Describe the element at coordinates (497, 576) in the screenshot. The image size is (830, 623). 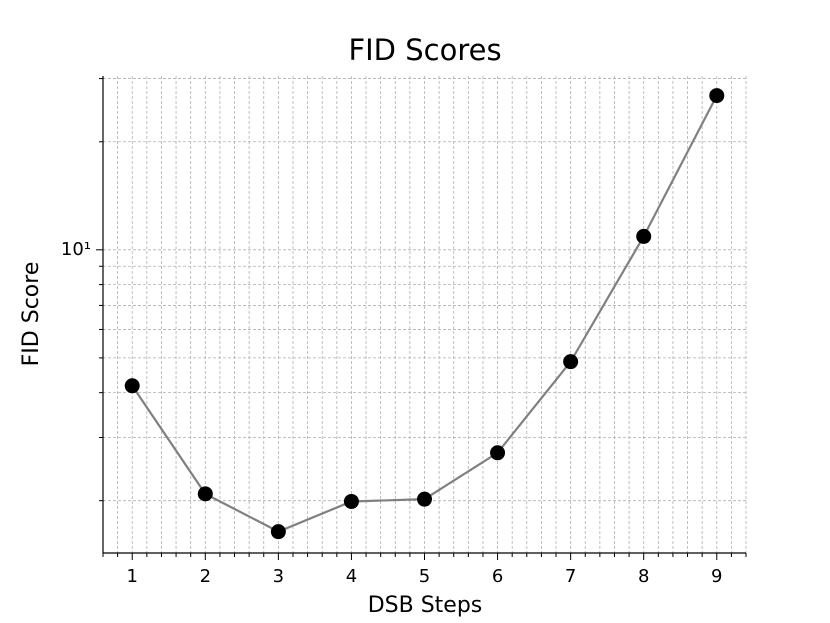
I see `x-tick-label: 6` at that location.